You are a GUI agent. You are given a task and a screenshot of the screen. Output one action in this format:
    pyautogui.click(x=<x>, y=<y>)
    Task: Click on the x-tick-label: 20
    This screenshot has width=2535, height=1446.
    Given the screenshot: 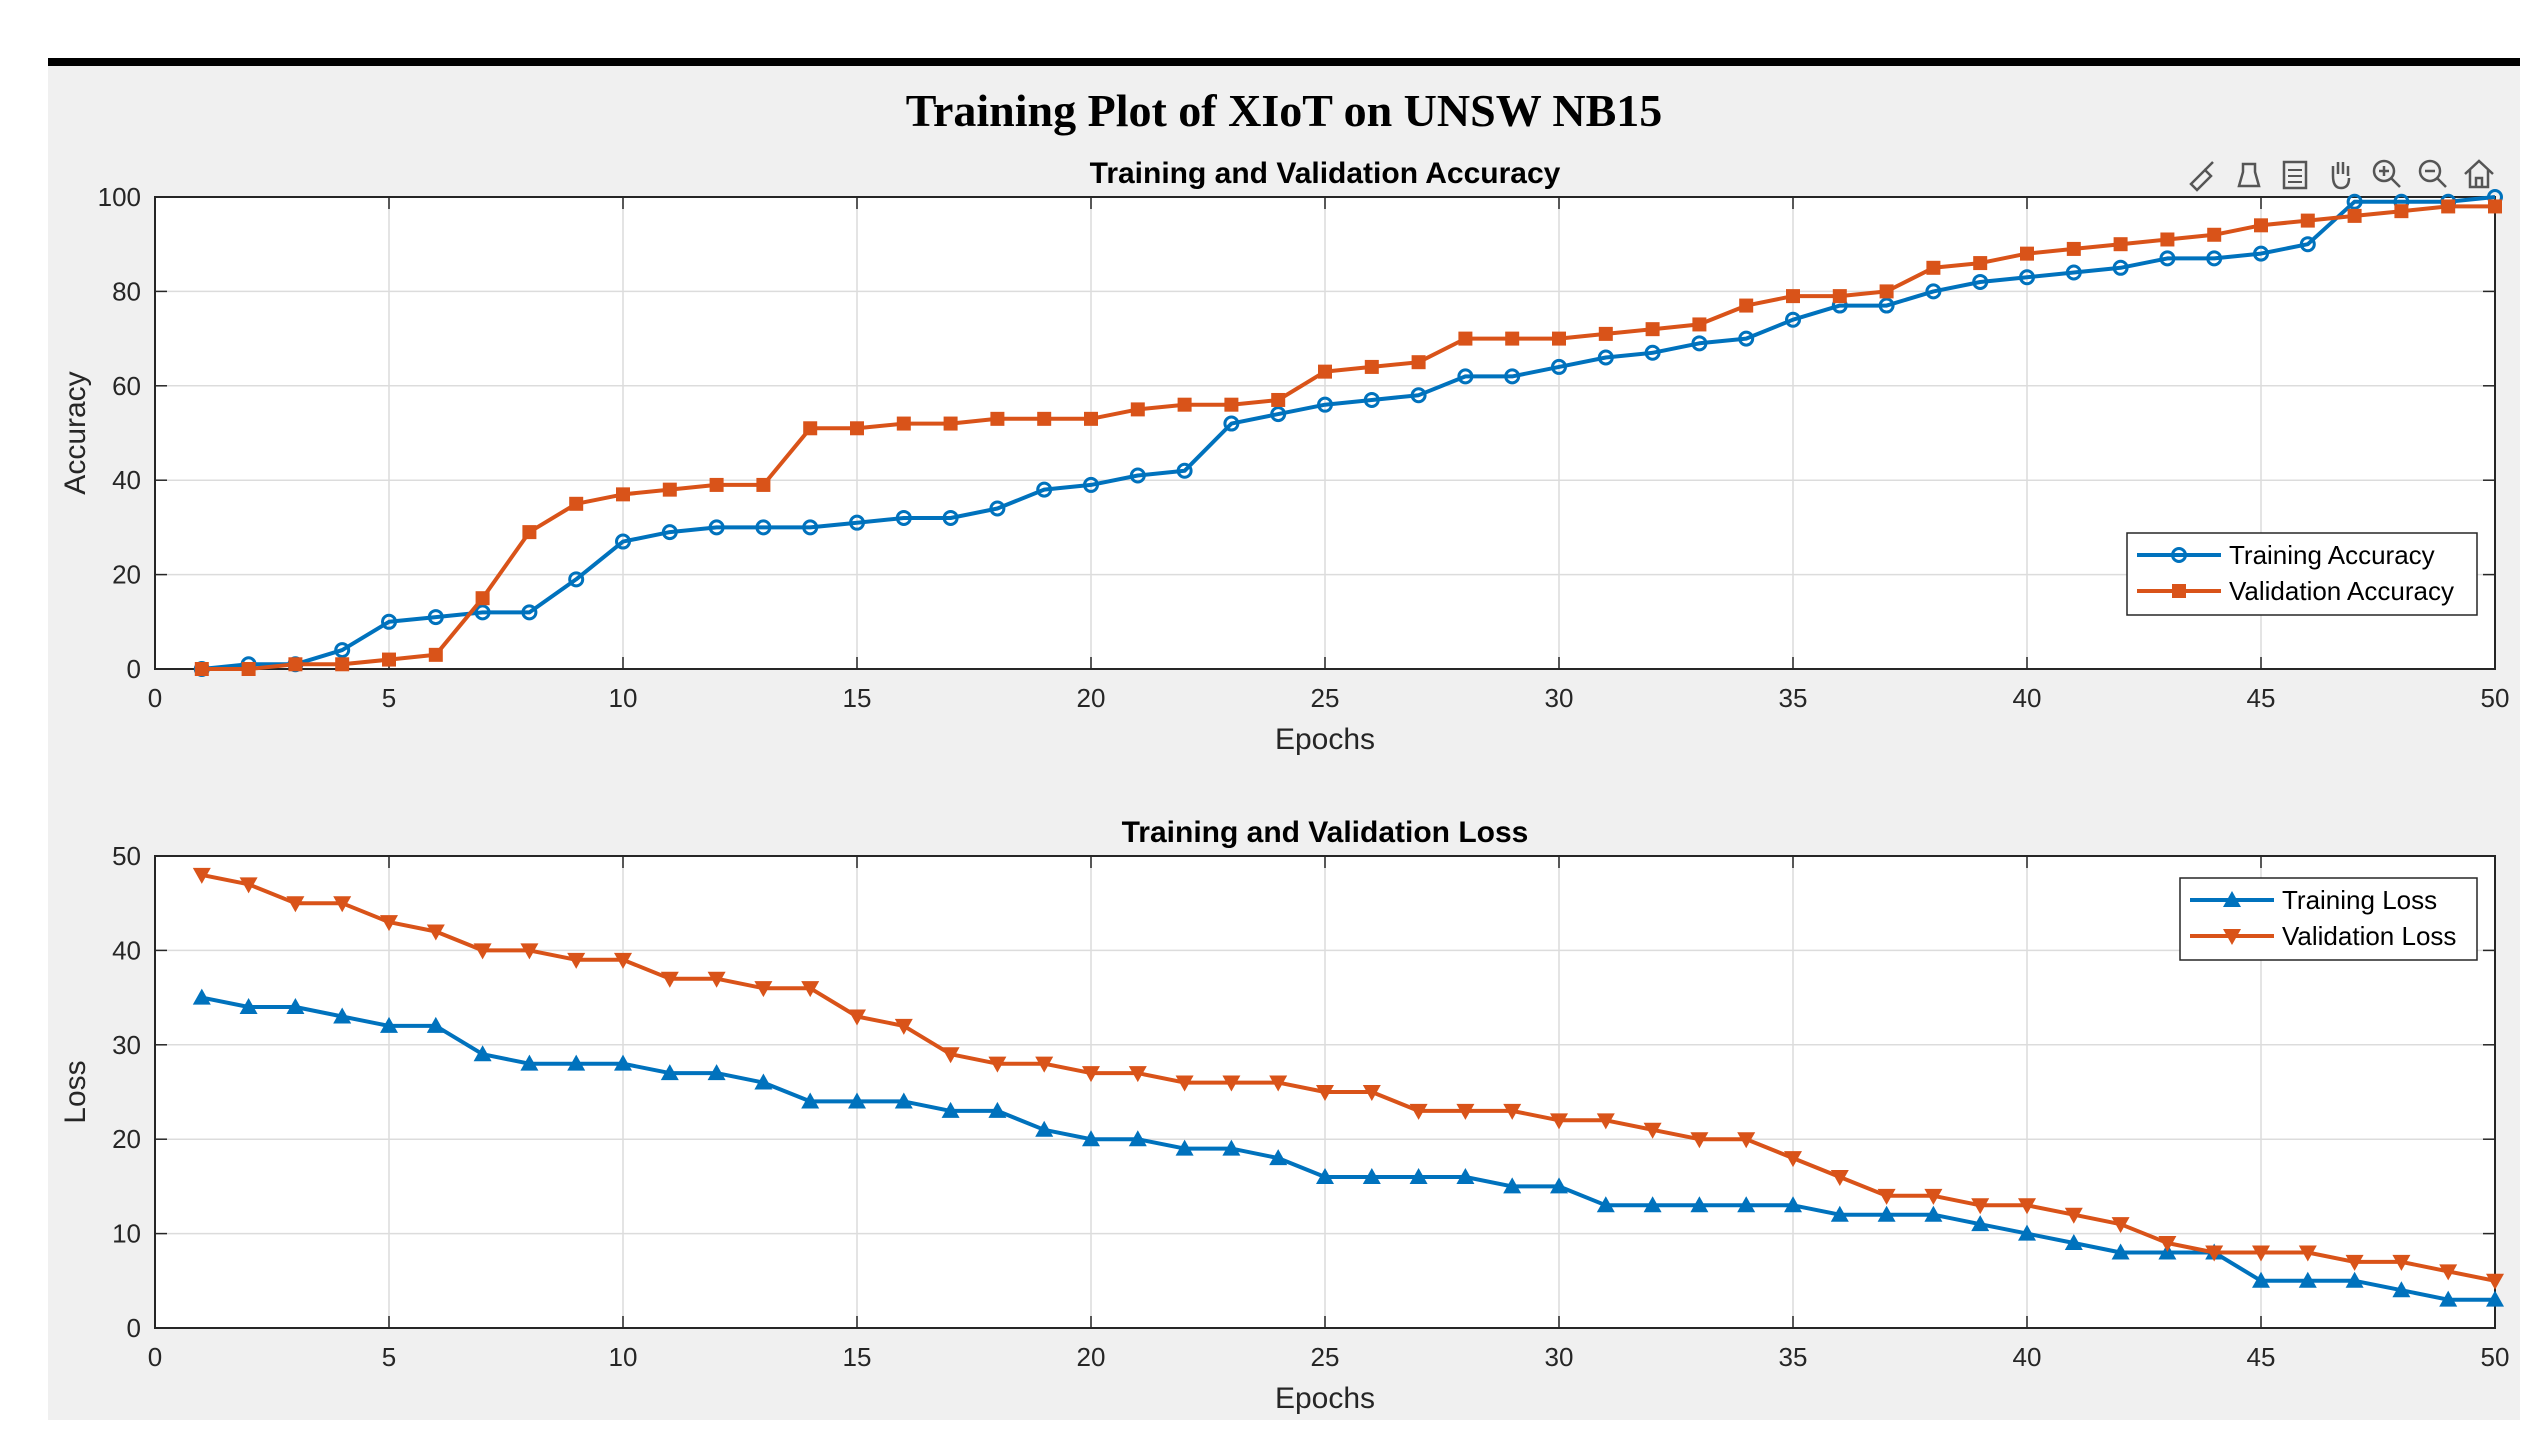 What is the action you would take?
    pyautogui.click(x=1091, y=1357)
    